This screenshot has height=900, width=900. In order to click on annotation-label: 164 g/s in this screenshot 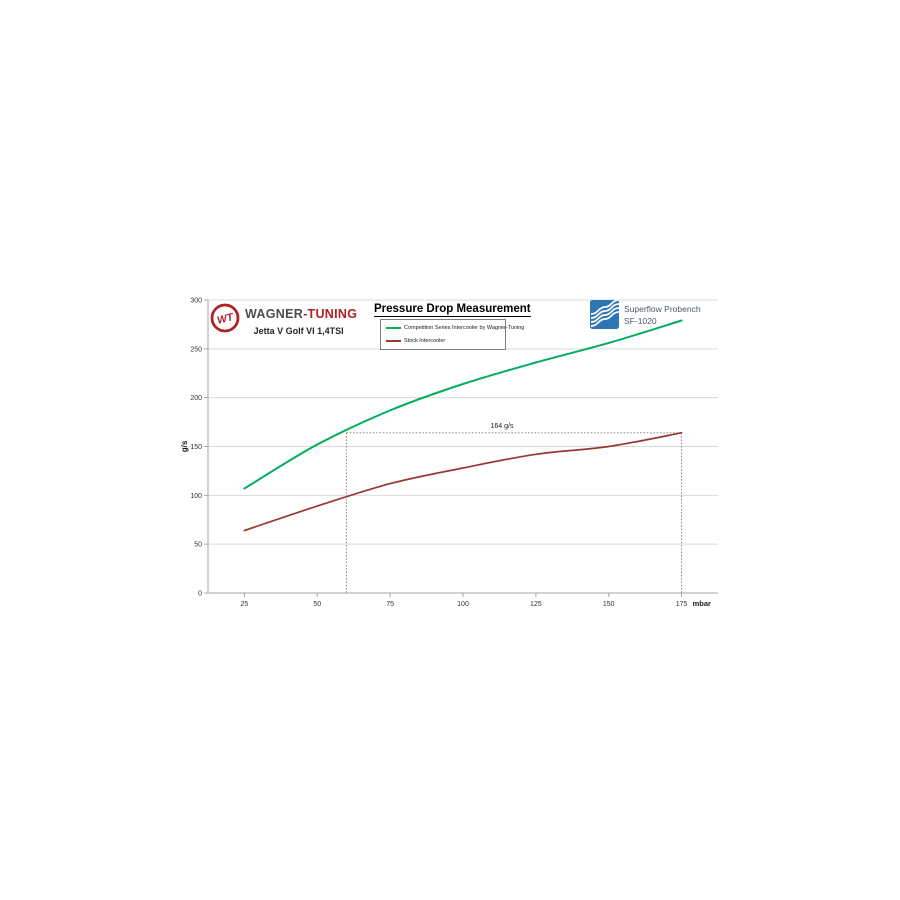, I will do `click(502, 426)`.